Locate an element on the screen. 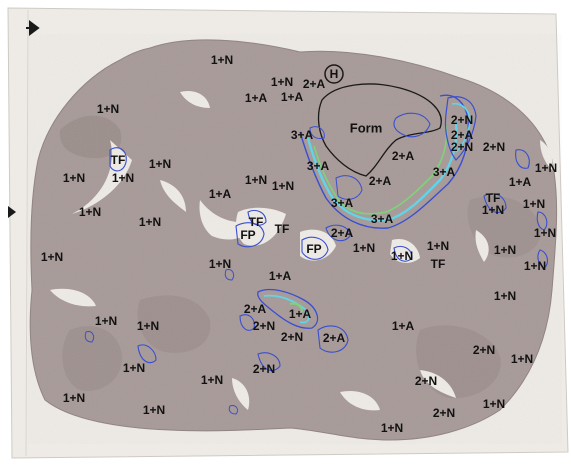 The width and height of the screenshot is (571, 466). lesion-right-blue is located at coordinates (460, 128).